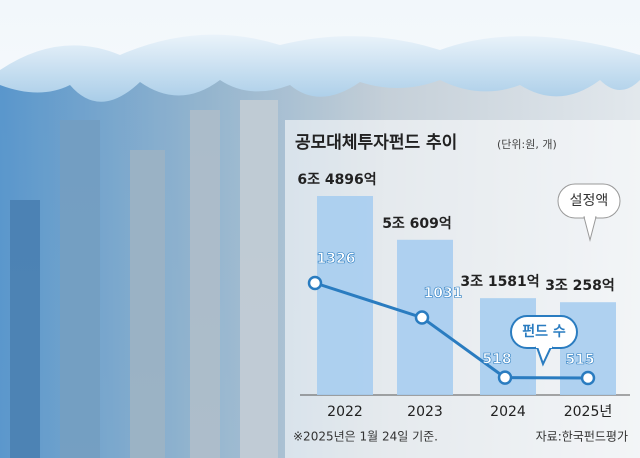 The image size is (640, 458). I want to click on x-tick-label: 2023, so click(425, 412).